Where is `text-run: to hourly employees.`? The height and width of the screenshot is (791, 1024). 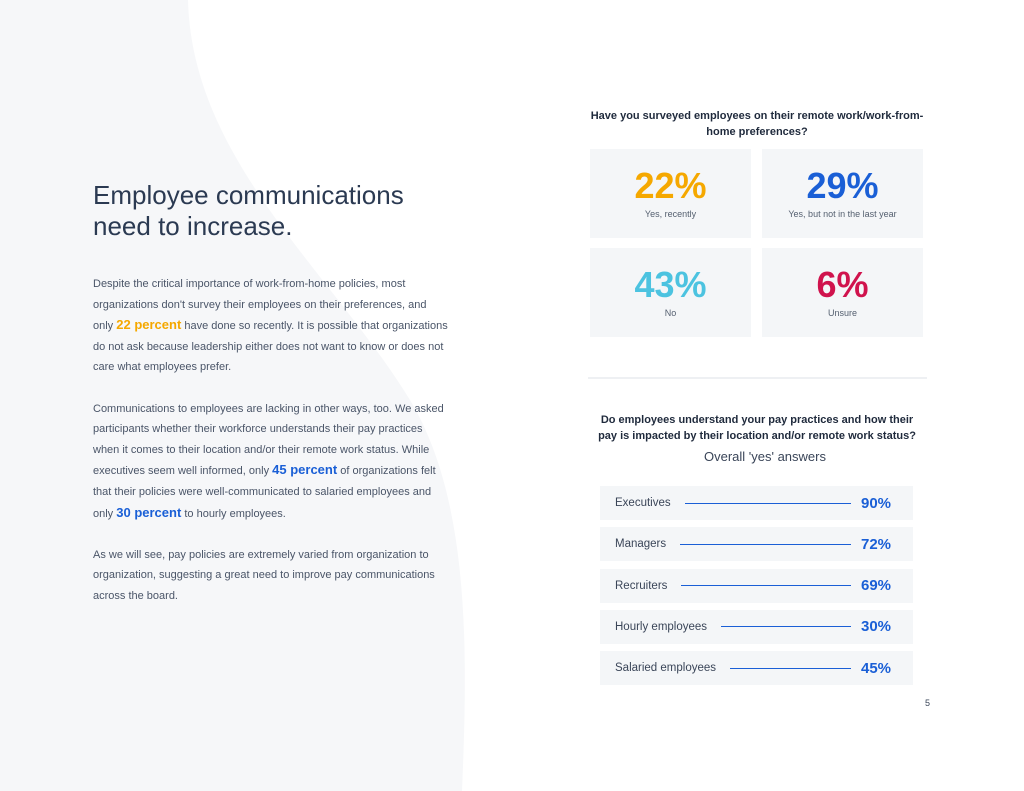 text-run: to hourly employees. is located at coordinates (233, 513).